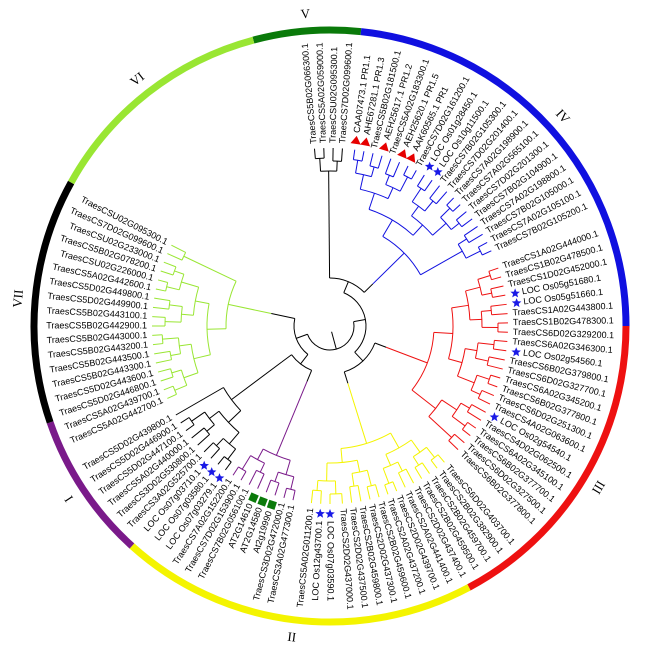 Image resolution: width=660 pixels, height=656 pixels. I want to click on leaf-label: TraesCS1B02G478300.1, so click(563, 321).